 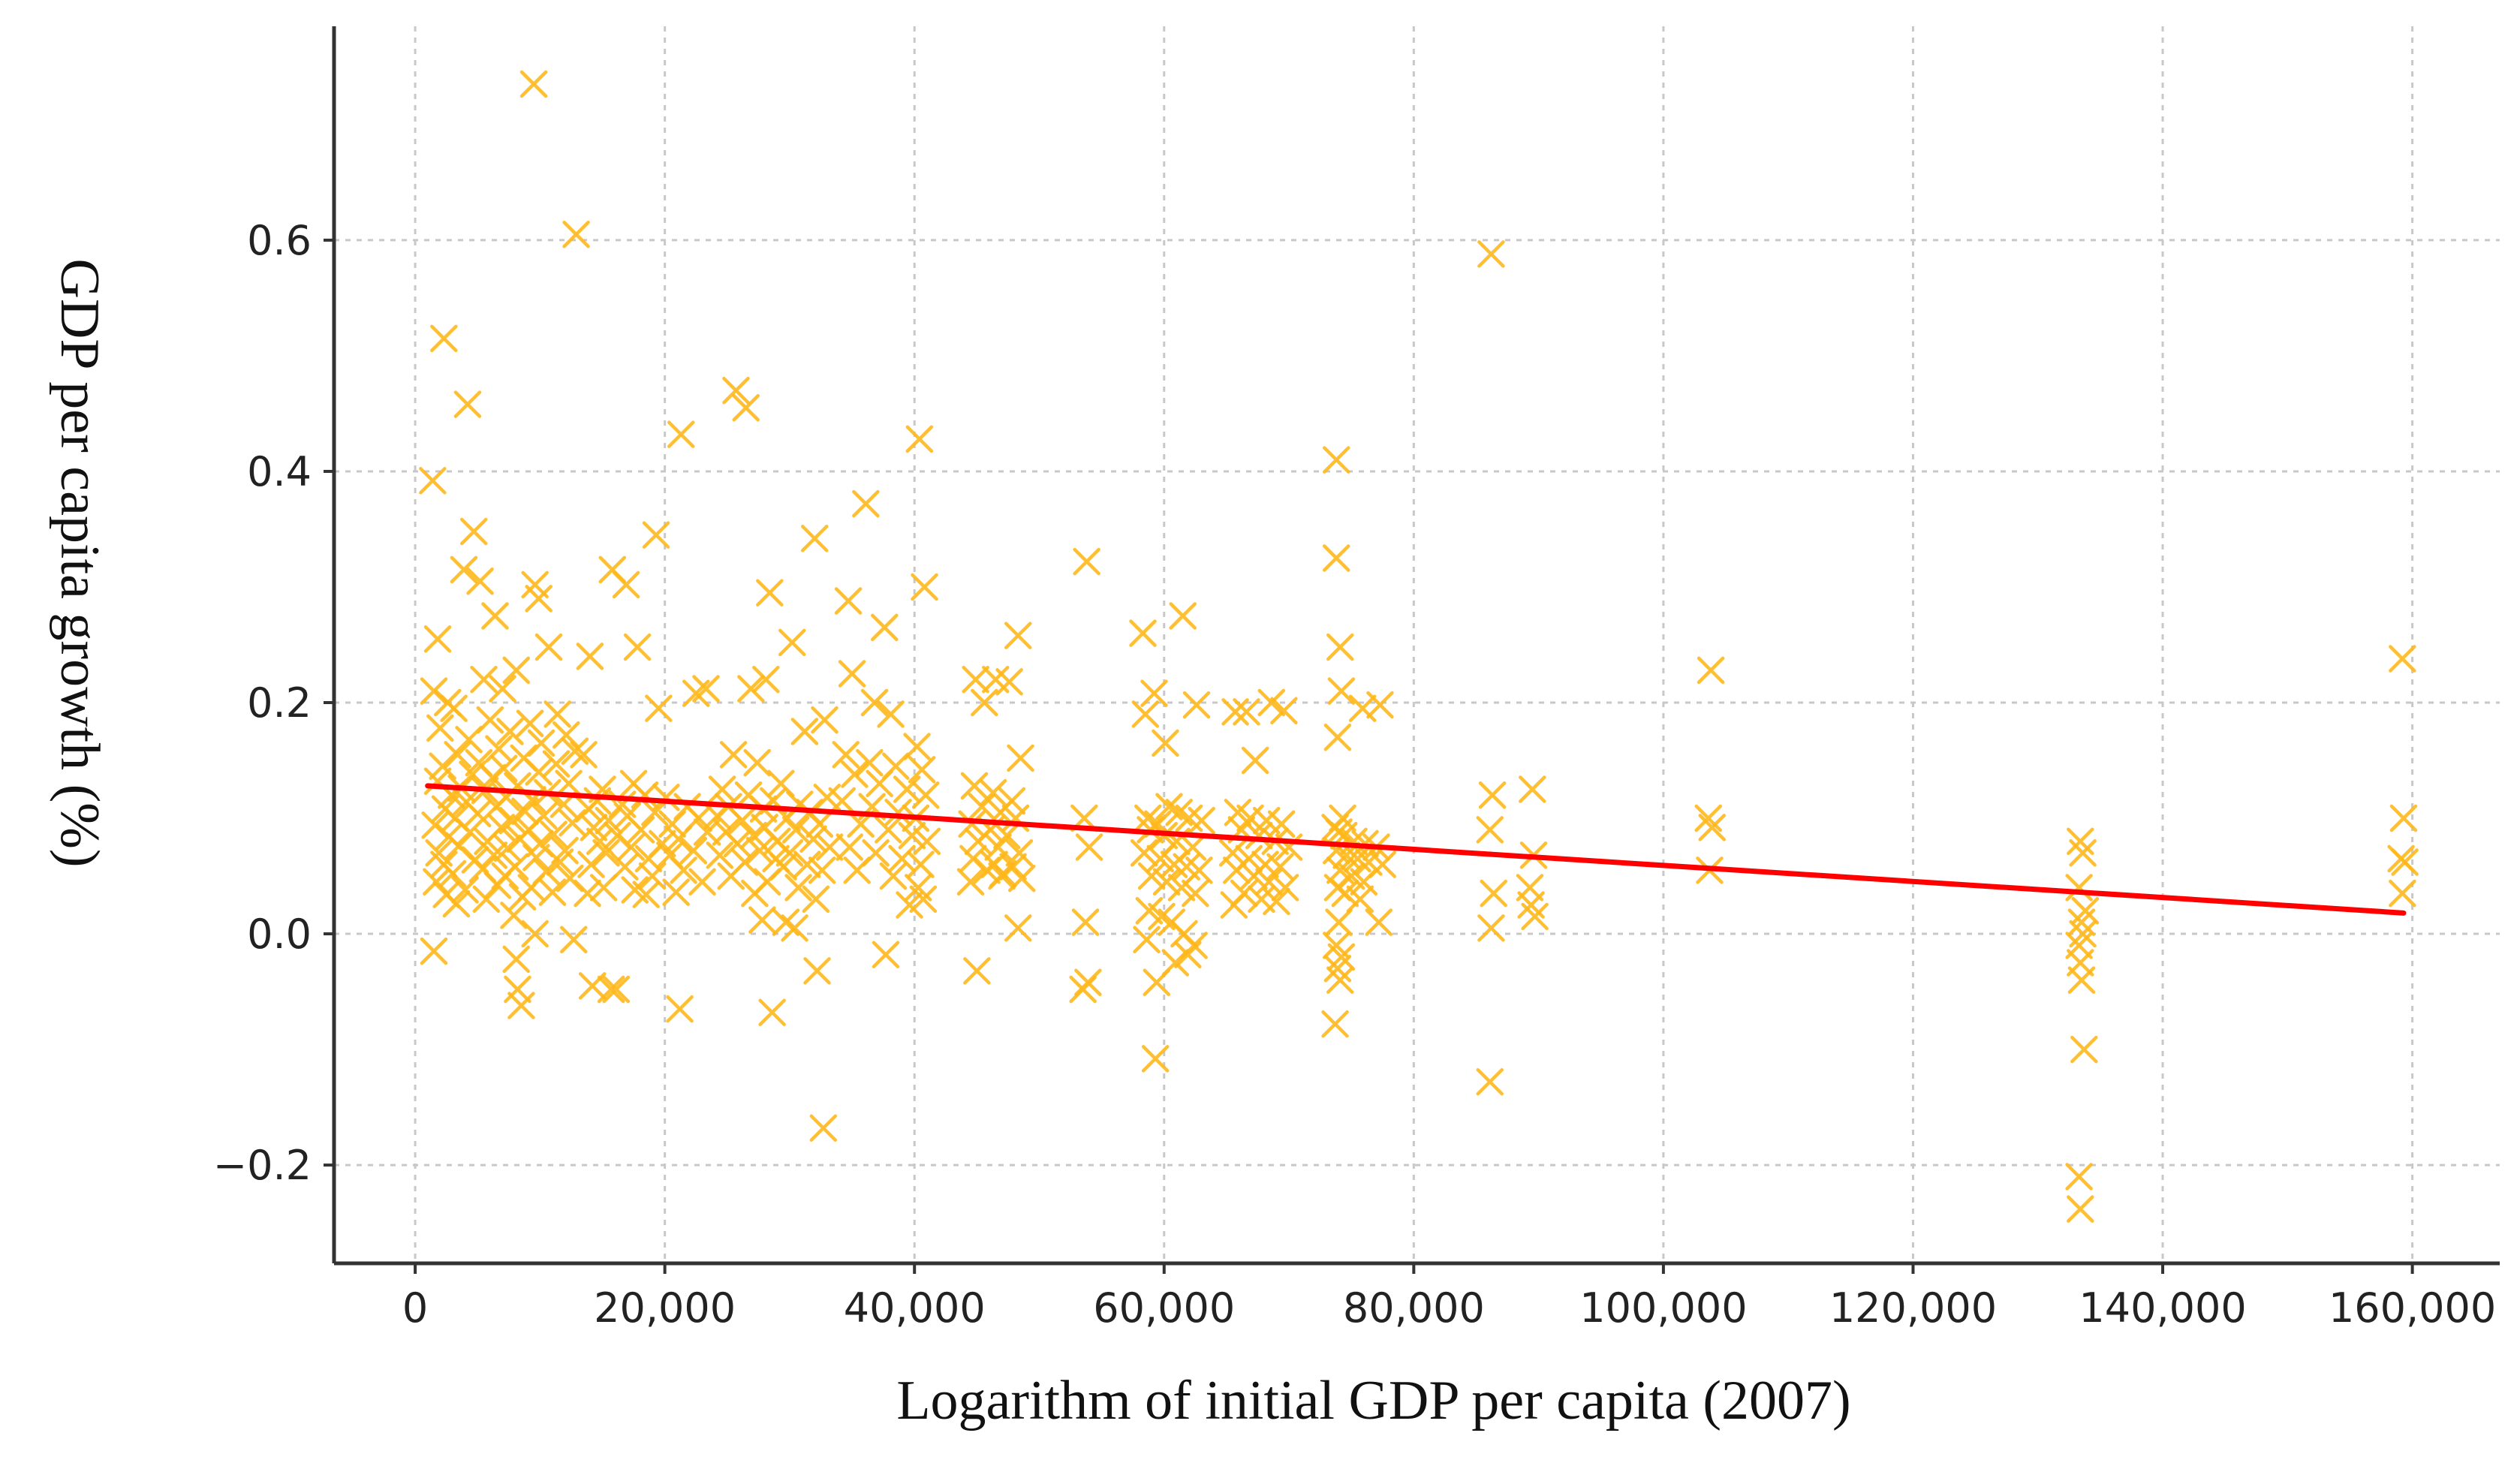 I want to click on trend-line, so click(x=1416, y=849).